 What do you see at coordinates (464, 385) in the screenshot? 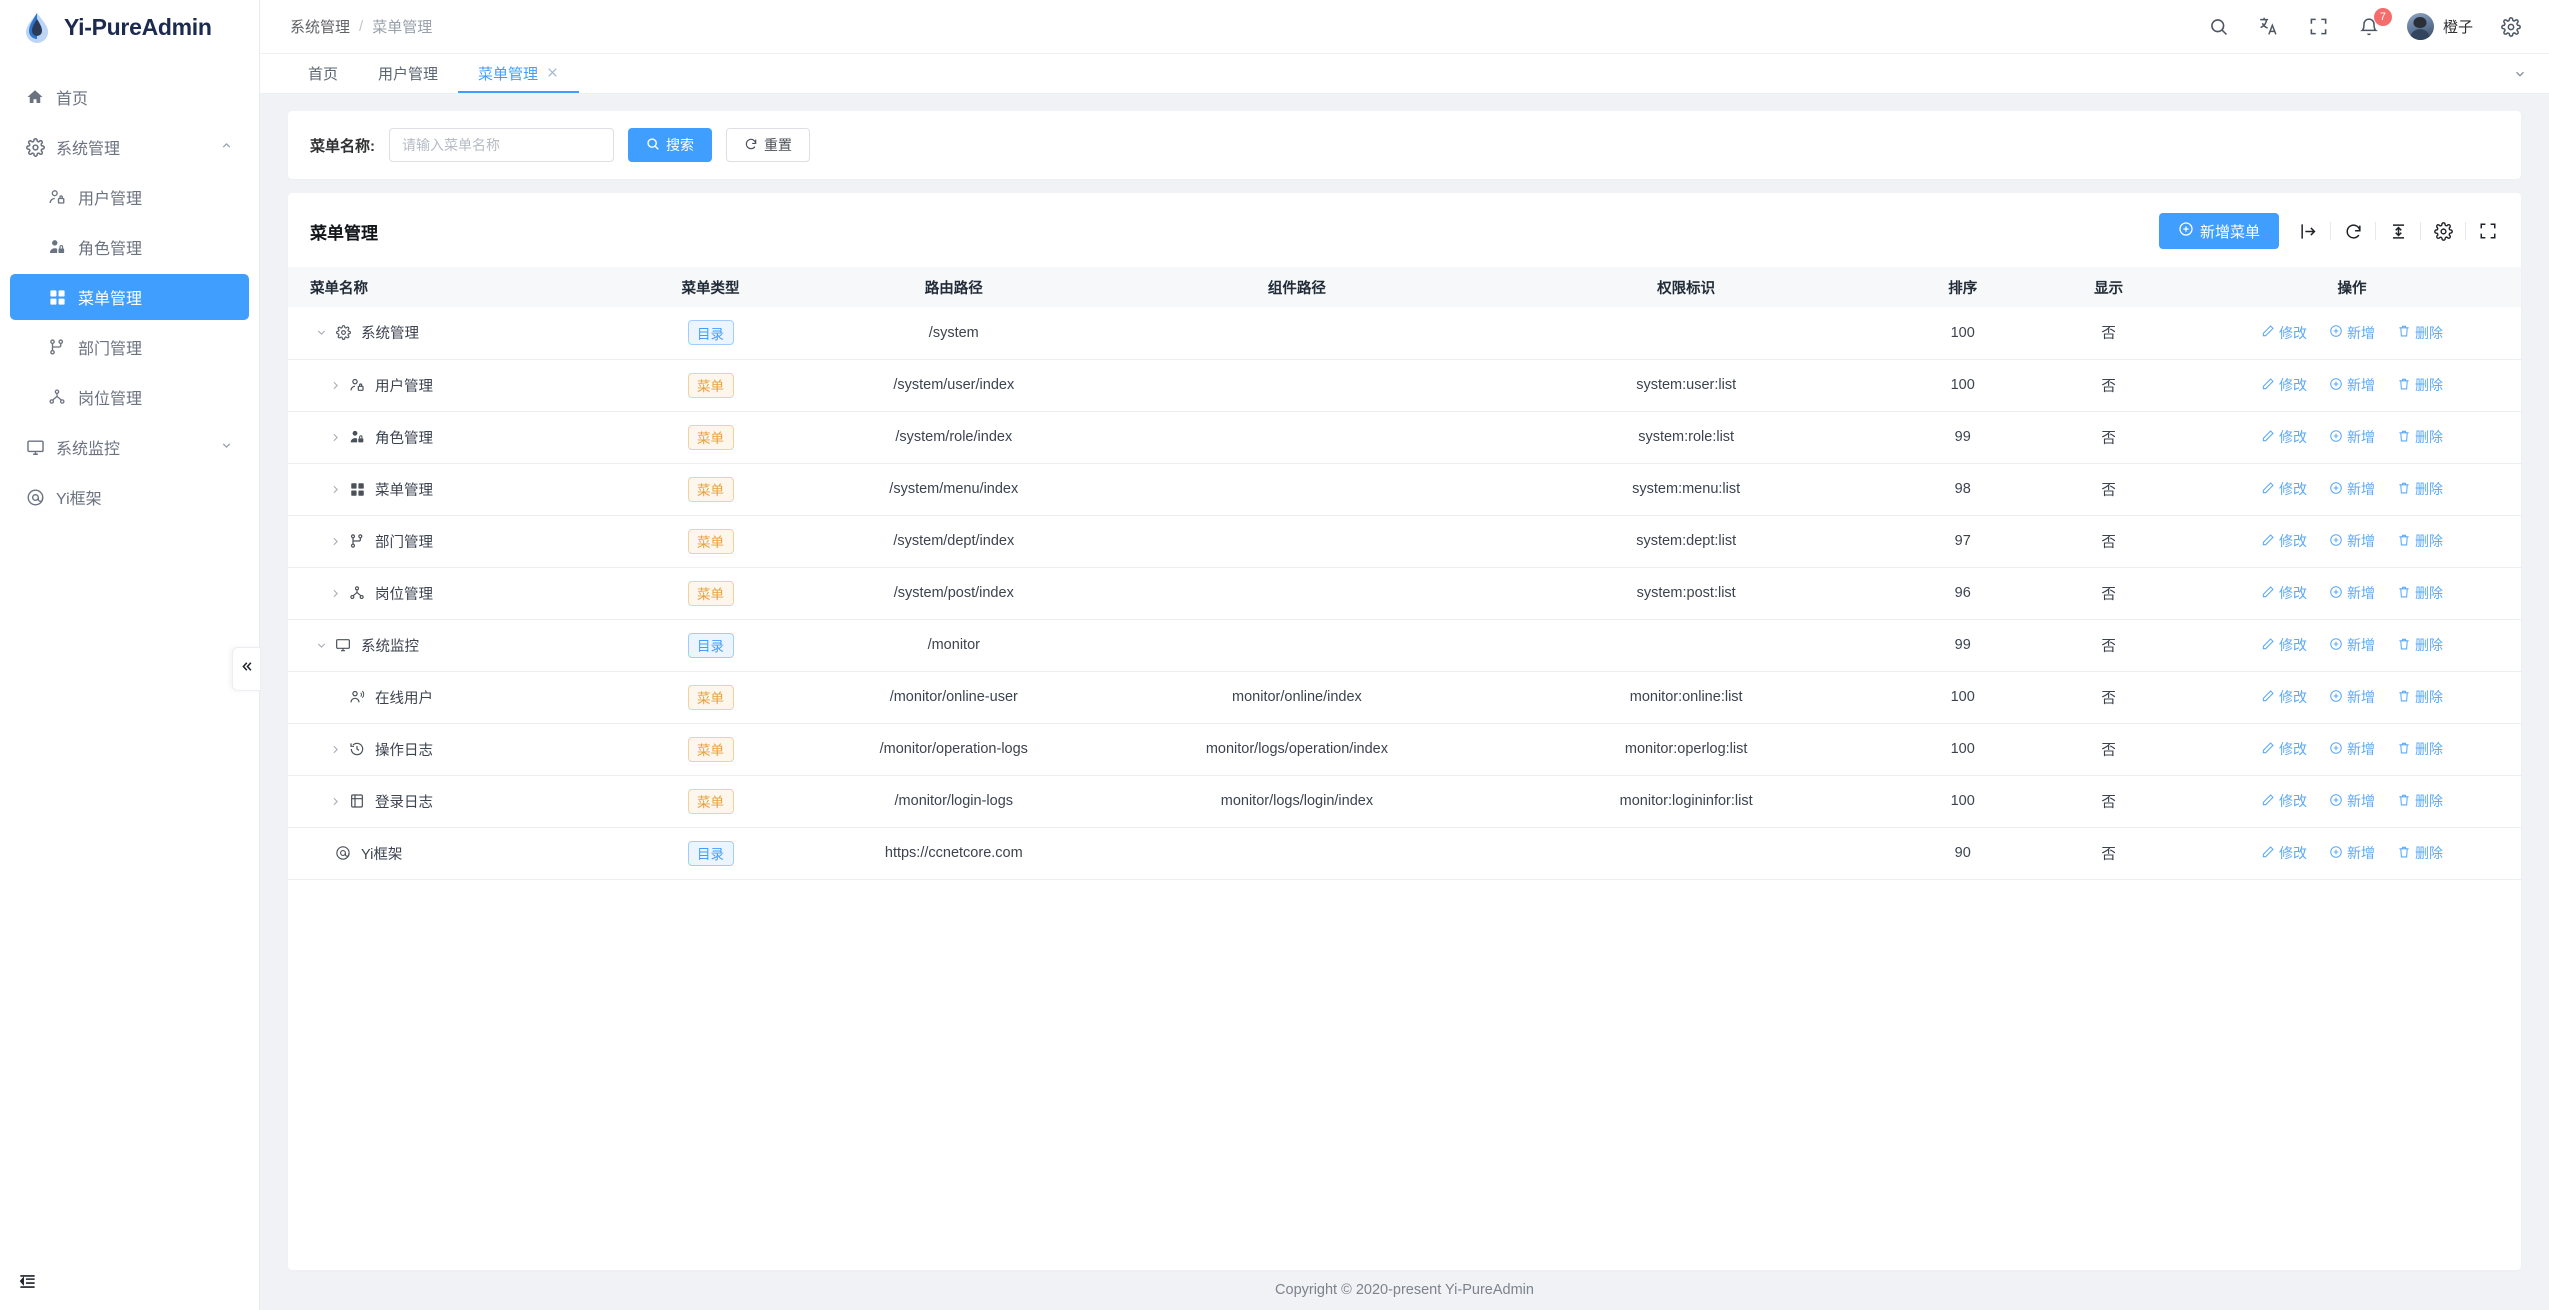
I see `menu-name-wrap: 用户管理` at bounding box center [464, 385].